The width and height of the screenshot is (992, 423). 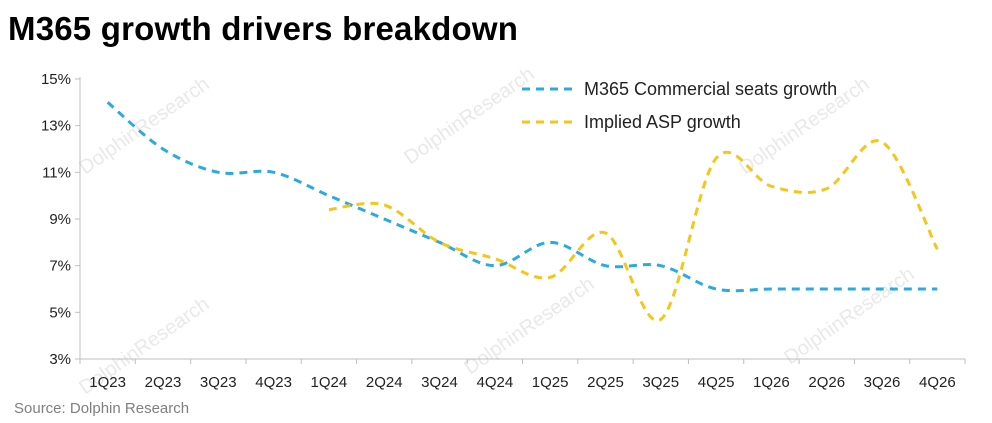 What do you see at coordinates (107, 382) in the screenshot?
I see `x-tick-label: 1Q23` at bounding box center [107, 382].